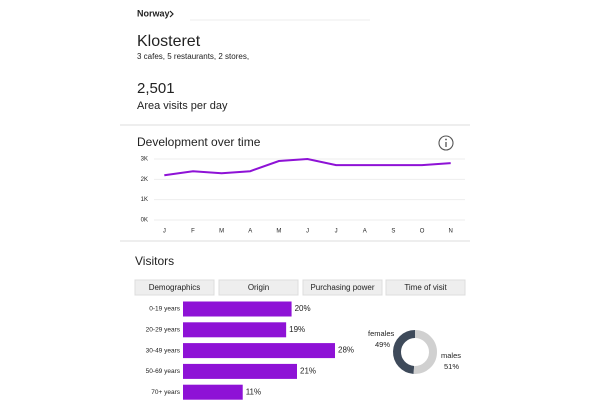 The height and width of the screenshot is (400, 600). I want to click on value-label: 21%, so click(308, 371).